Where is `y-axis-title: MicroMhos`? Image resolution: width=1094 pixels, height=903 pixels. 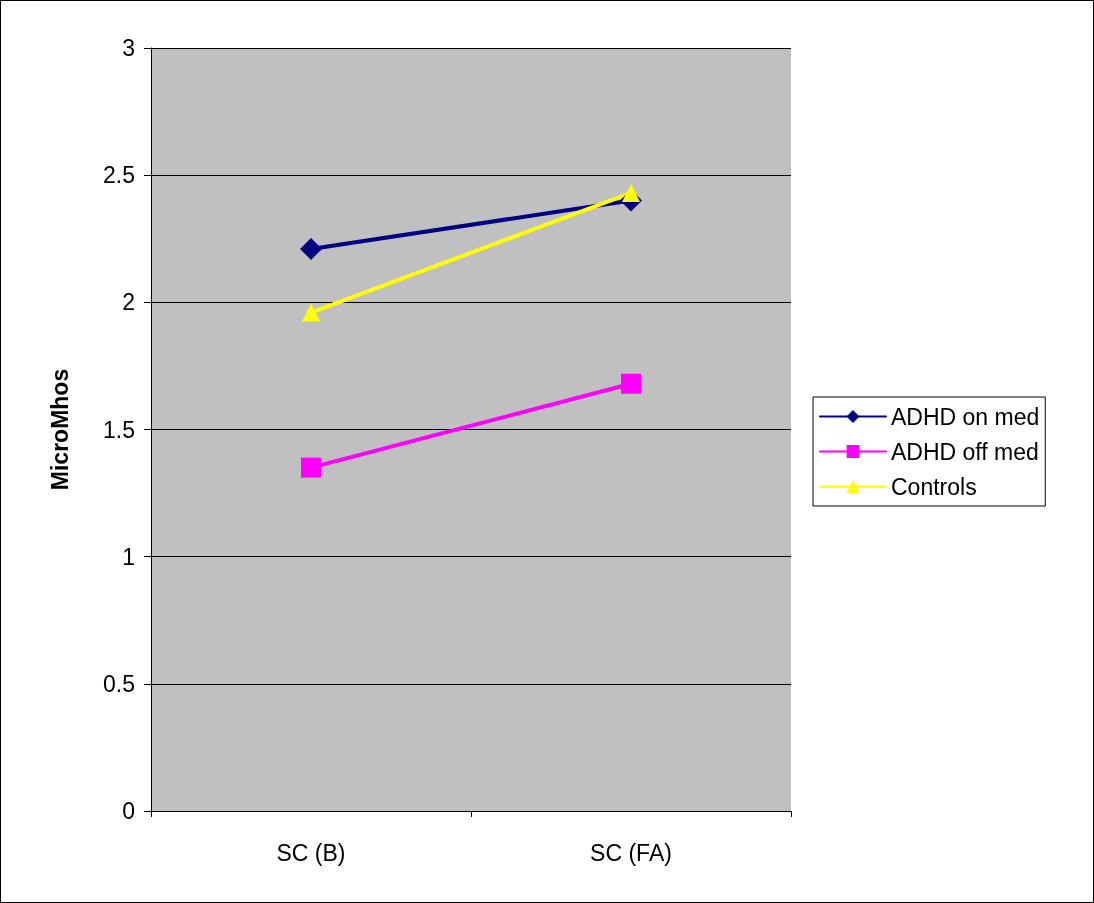 y-axis-title: MicroMhos is located at coordinates (59, 429).